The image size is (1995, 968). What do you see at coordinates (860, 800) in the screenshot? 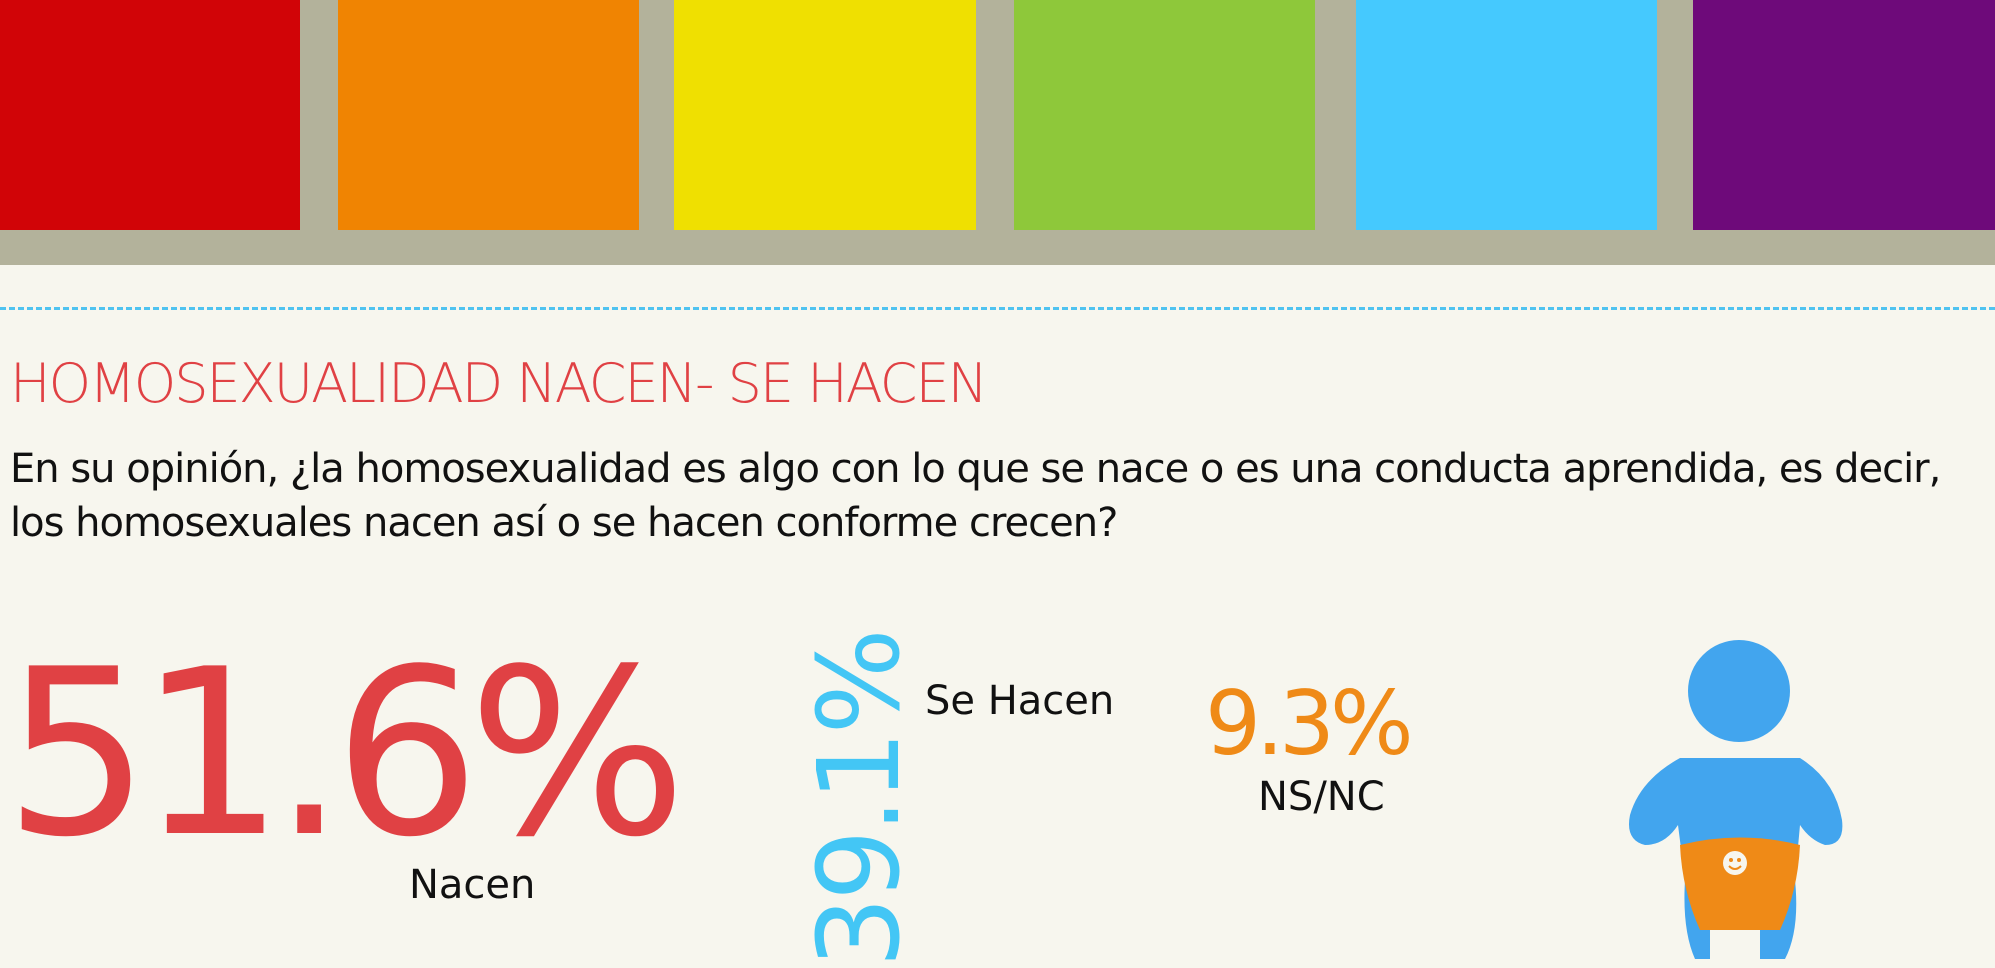
I see `stat-value: 39.1%` at bounding box center [860, 800].